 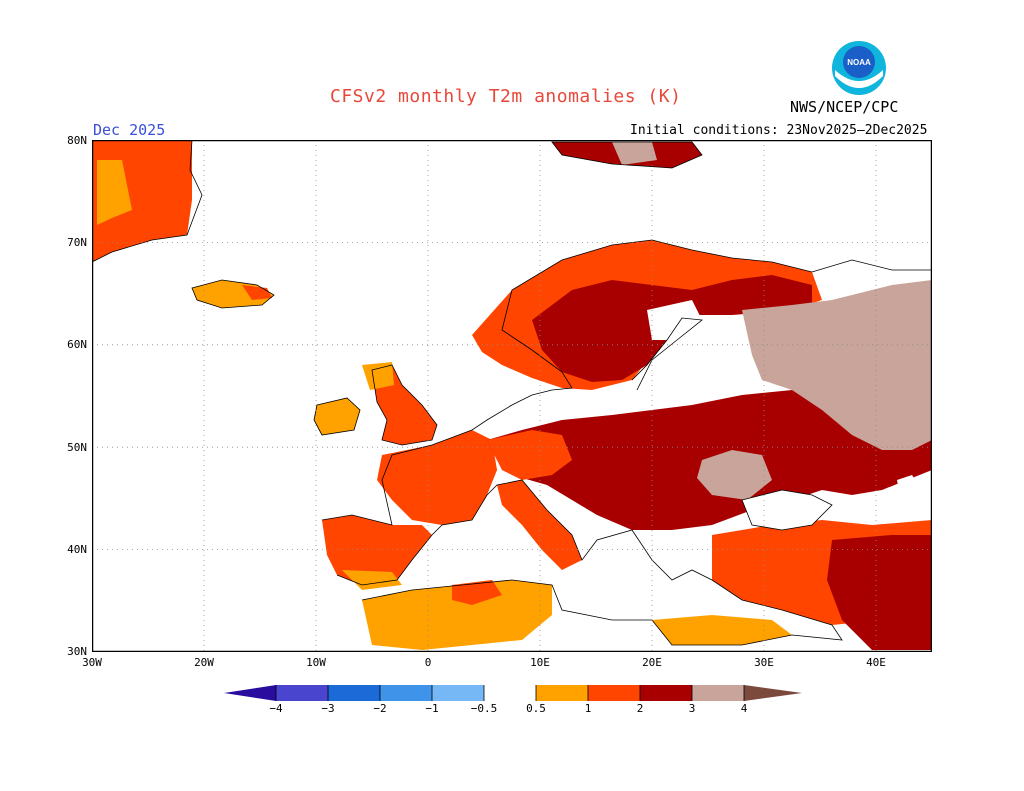 I want to click on region-greenland-weak, so click(x=114, y=192).